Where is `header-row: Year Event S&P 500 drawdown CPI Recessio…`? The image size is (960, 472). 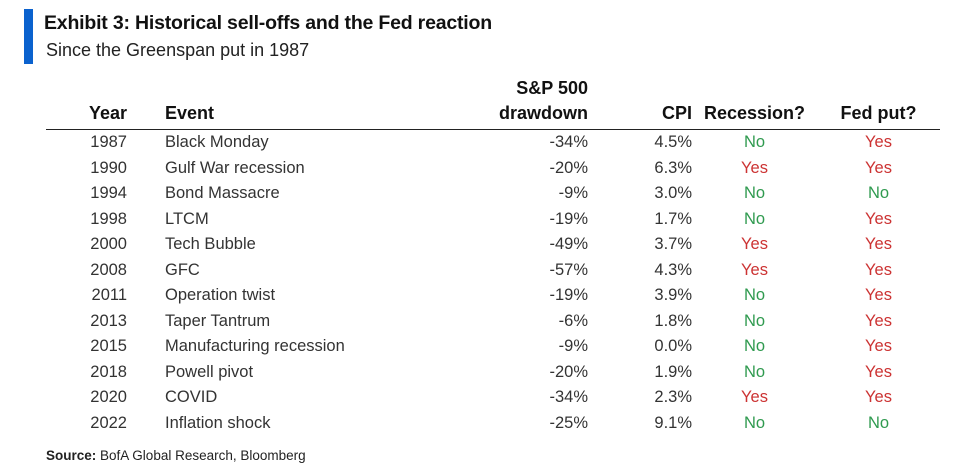
header-row: Year Event S&P 500 drawdown CPI Recessio… is located at coordinates (493, 103).